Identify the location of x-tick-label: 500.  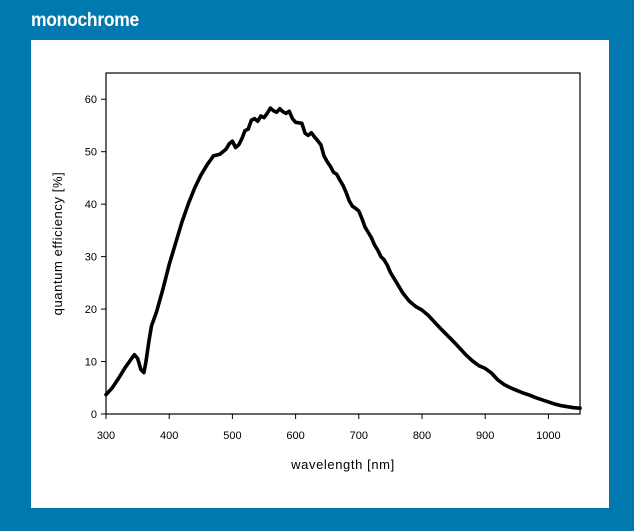
(232, 436).